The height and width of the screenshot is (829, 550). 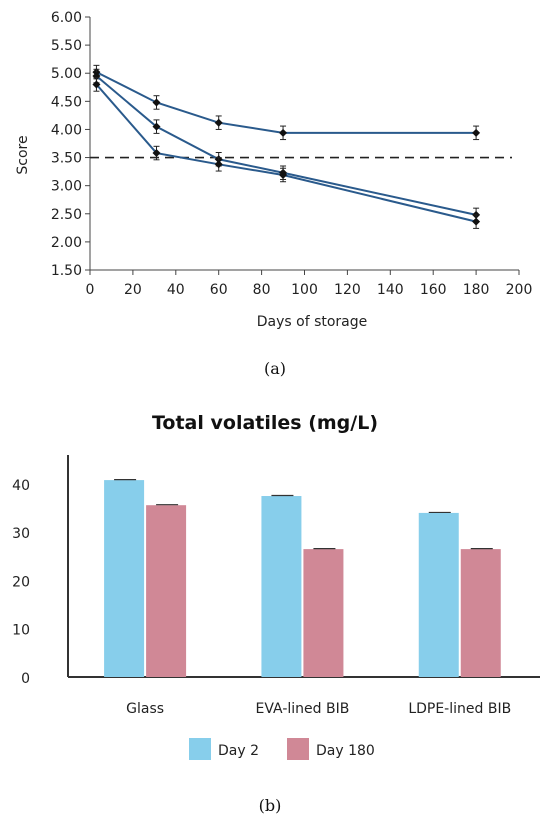 What do you see at coordinates (66, 243) in the screenshot?
I see `y-tick-label: 2.00` at bounding box center [66, 243].